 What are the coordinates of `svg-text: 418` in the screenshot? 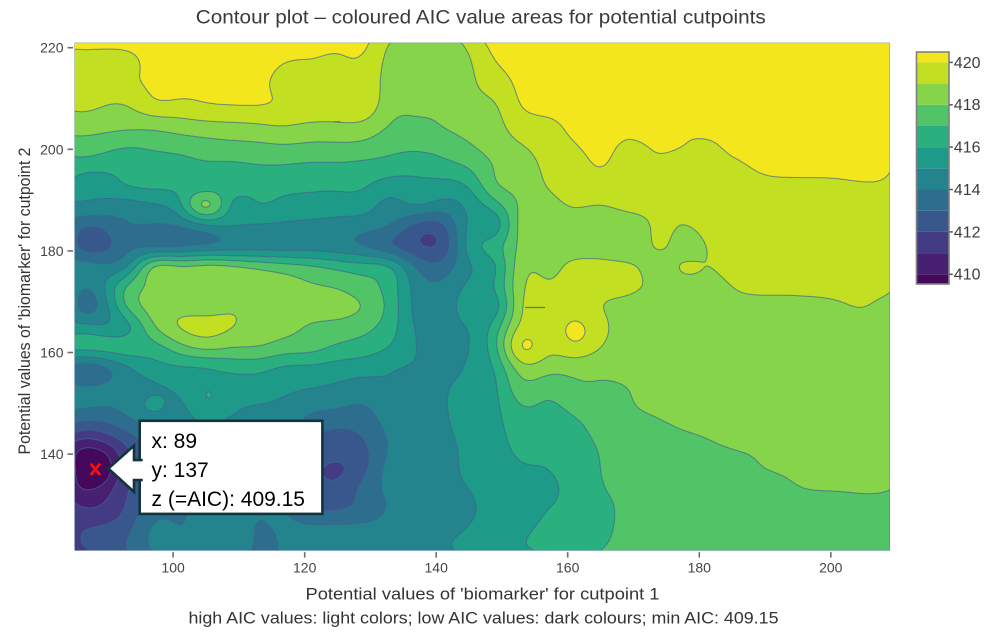 It's located at (967, 105).